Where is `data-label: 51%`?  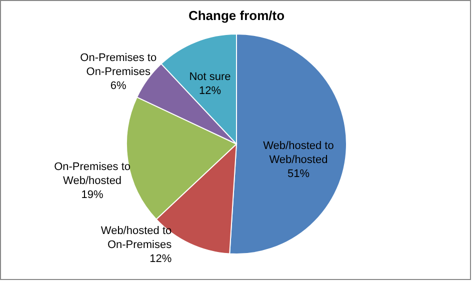
data-label: 51% is located at coordinates (298, 174).